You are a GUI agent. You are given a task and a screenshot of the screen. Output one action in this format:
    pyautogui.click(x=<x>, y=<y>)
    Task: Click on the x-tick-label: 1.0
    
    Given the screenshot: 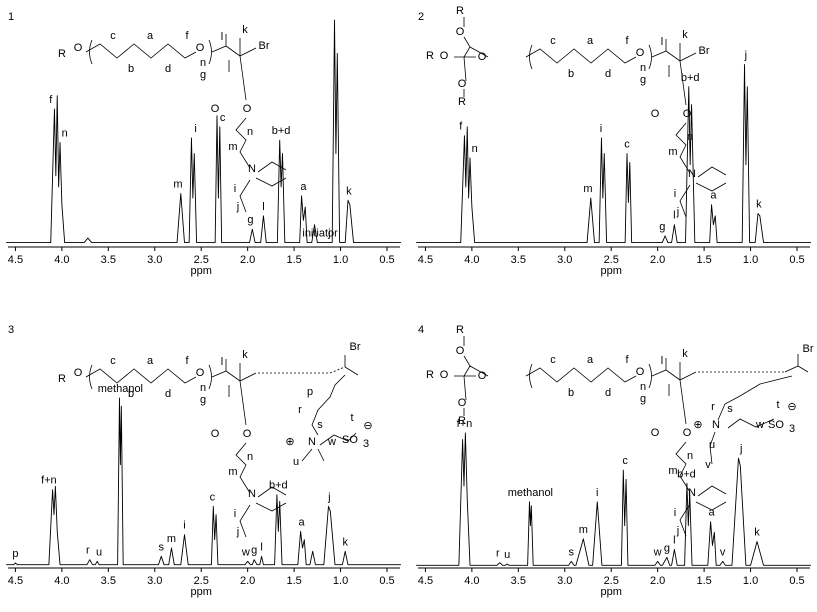 What is the action you would take?
    pyautogui.click(x=750, y=260)
    